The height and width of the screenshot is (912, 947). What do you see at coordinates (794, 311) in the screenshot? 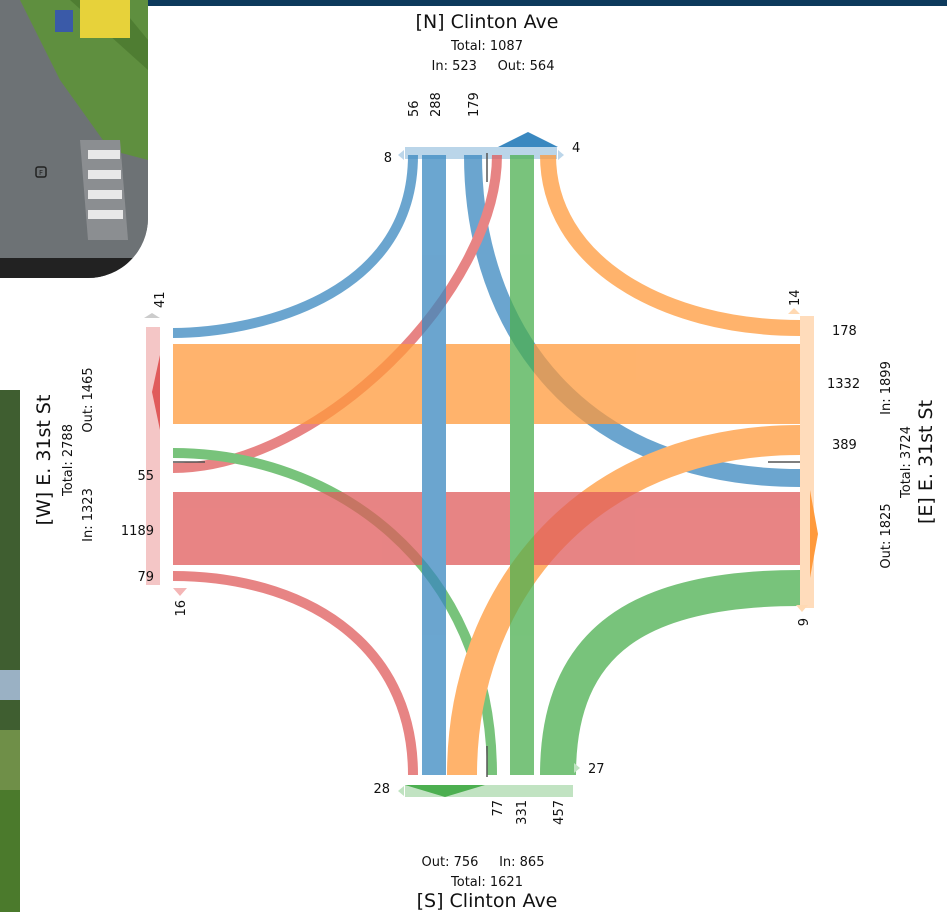
I see `east-top-arrow-icon` at bounding box center [794, 311].